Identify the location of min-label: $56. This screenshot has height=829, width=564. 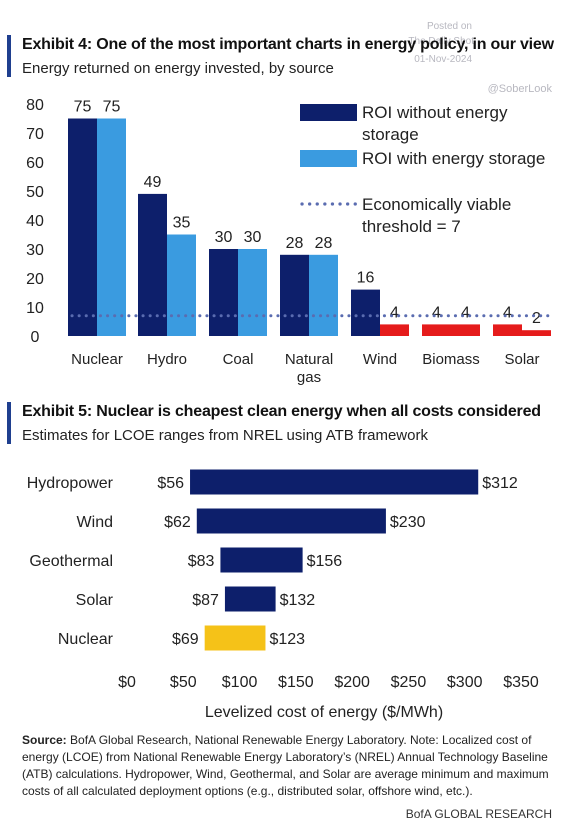
(170, 483).